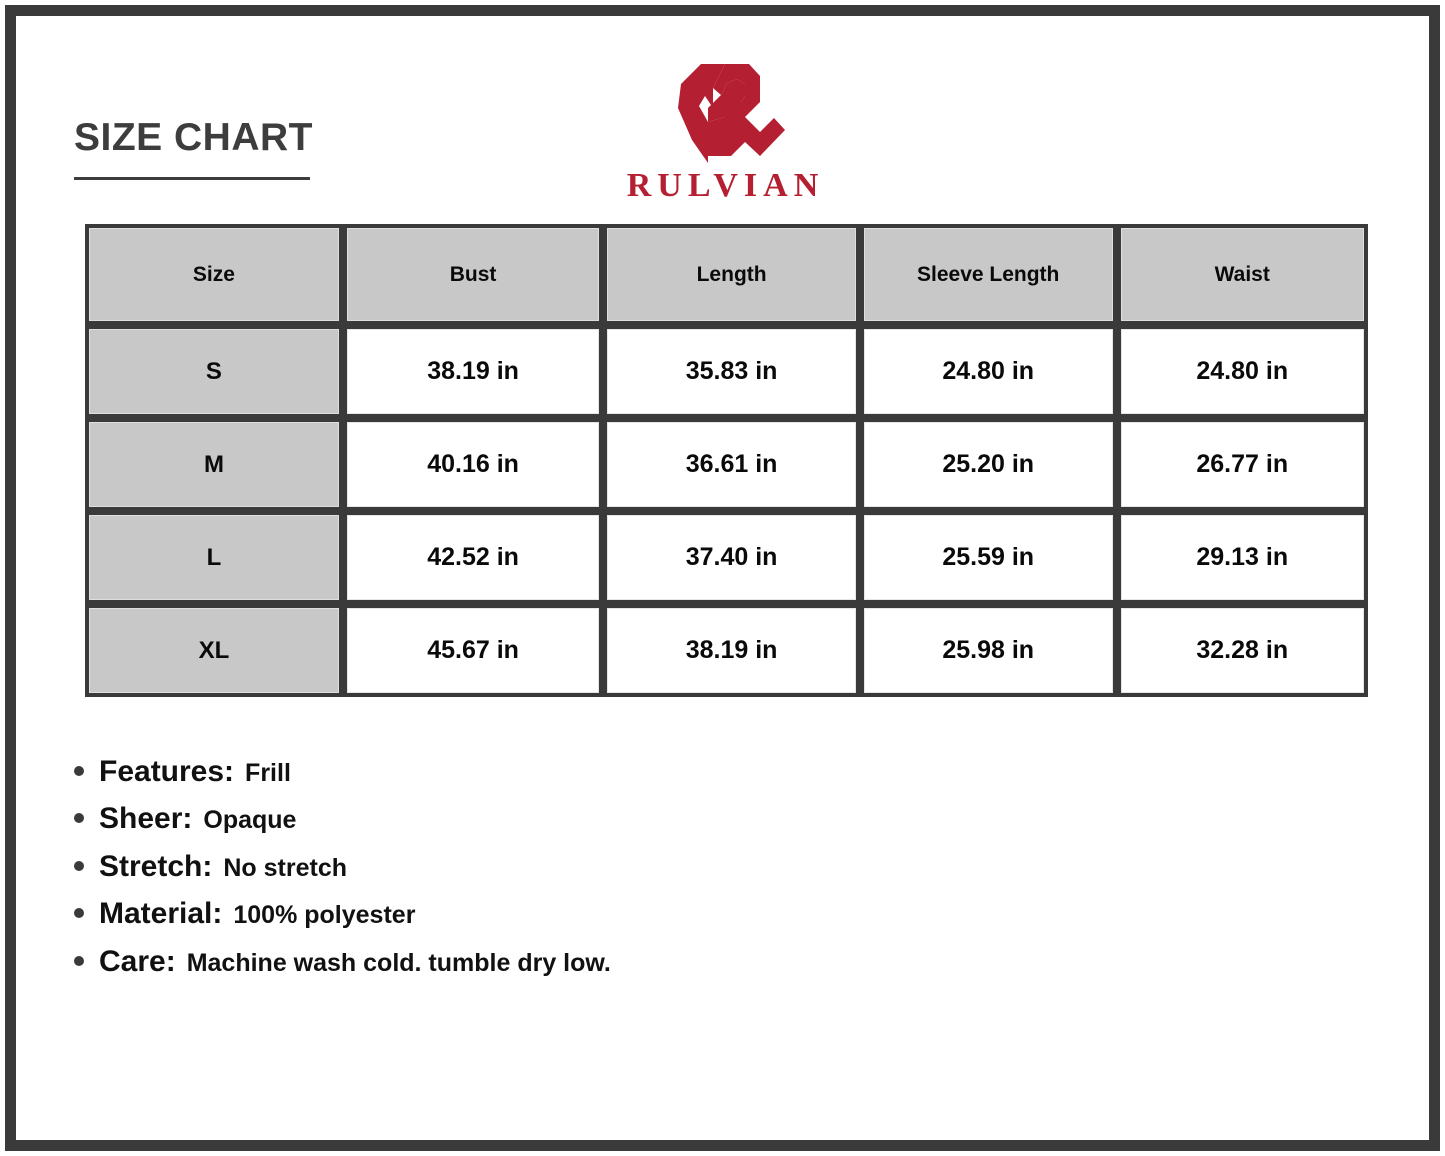  What do you see at coordinates (674, 772) in the screenshot?
I see `list-item: Features: Frill` at bounding box center [674, 772].